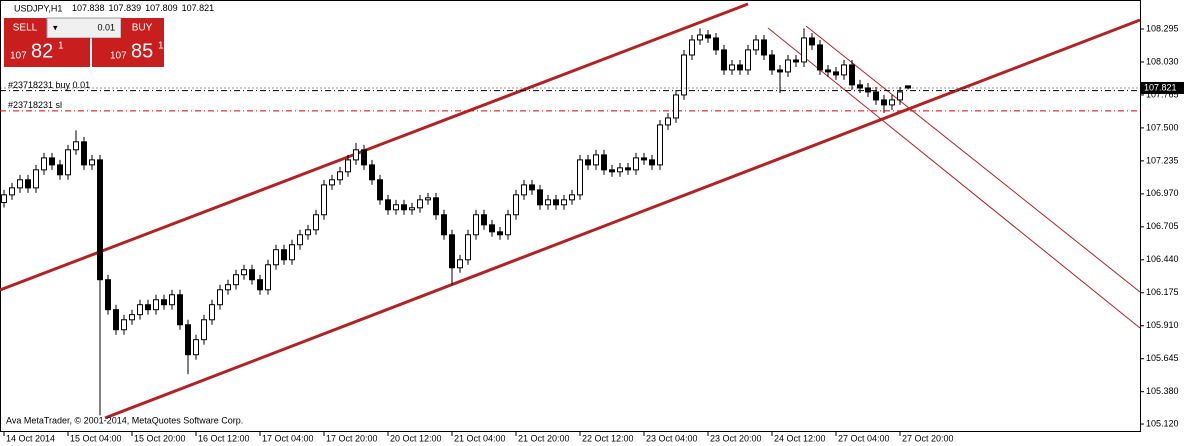  I want to click on y-tick-label: 105.645, so click(1162, 358).